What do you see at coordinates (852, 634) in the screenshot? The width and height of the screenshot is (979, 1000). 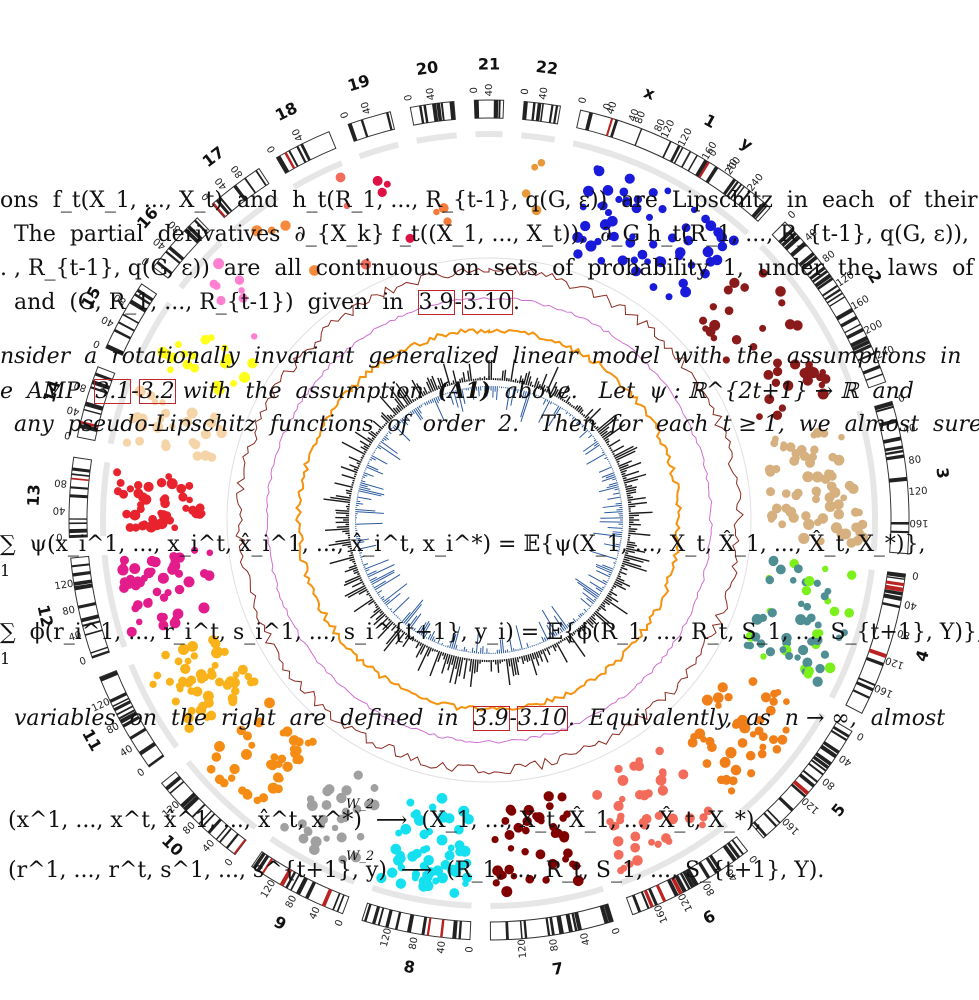 I see `grey-track` at bounding box center [852, 634].